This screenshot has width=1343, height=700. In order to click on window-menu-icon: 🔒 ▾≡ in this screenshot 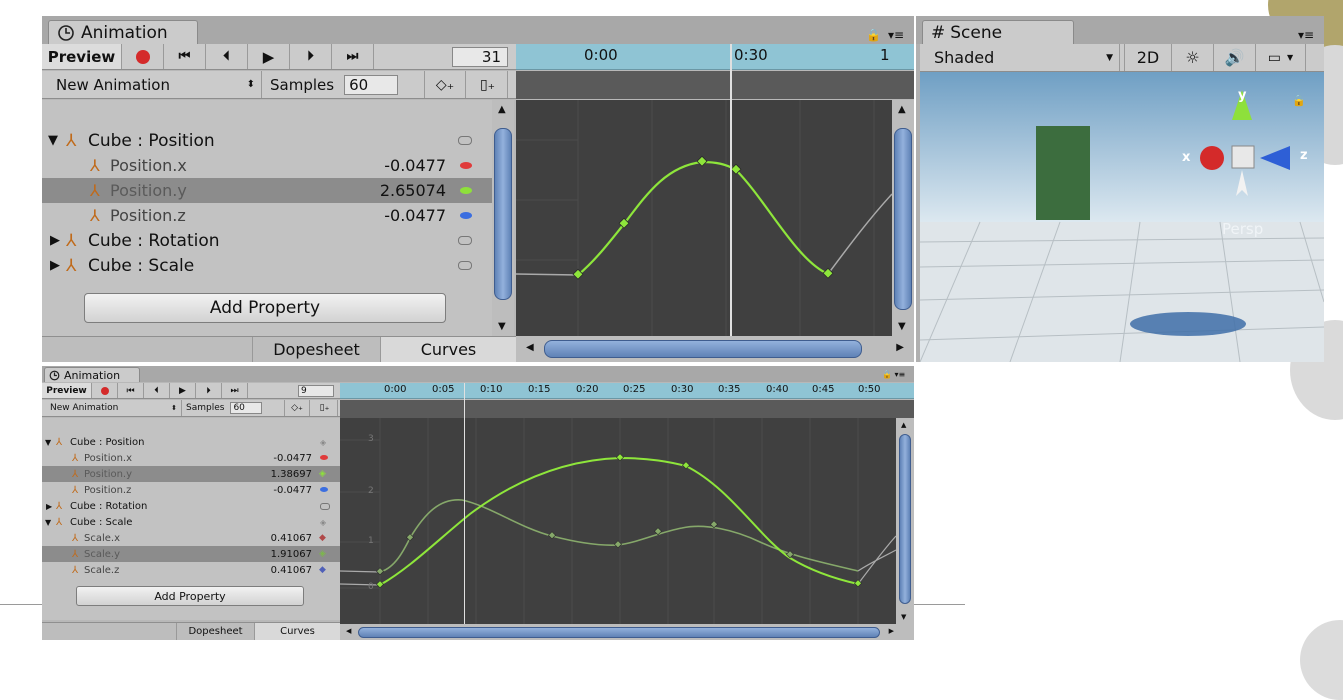, I will do `click(894, 374)`.